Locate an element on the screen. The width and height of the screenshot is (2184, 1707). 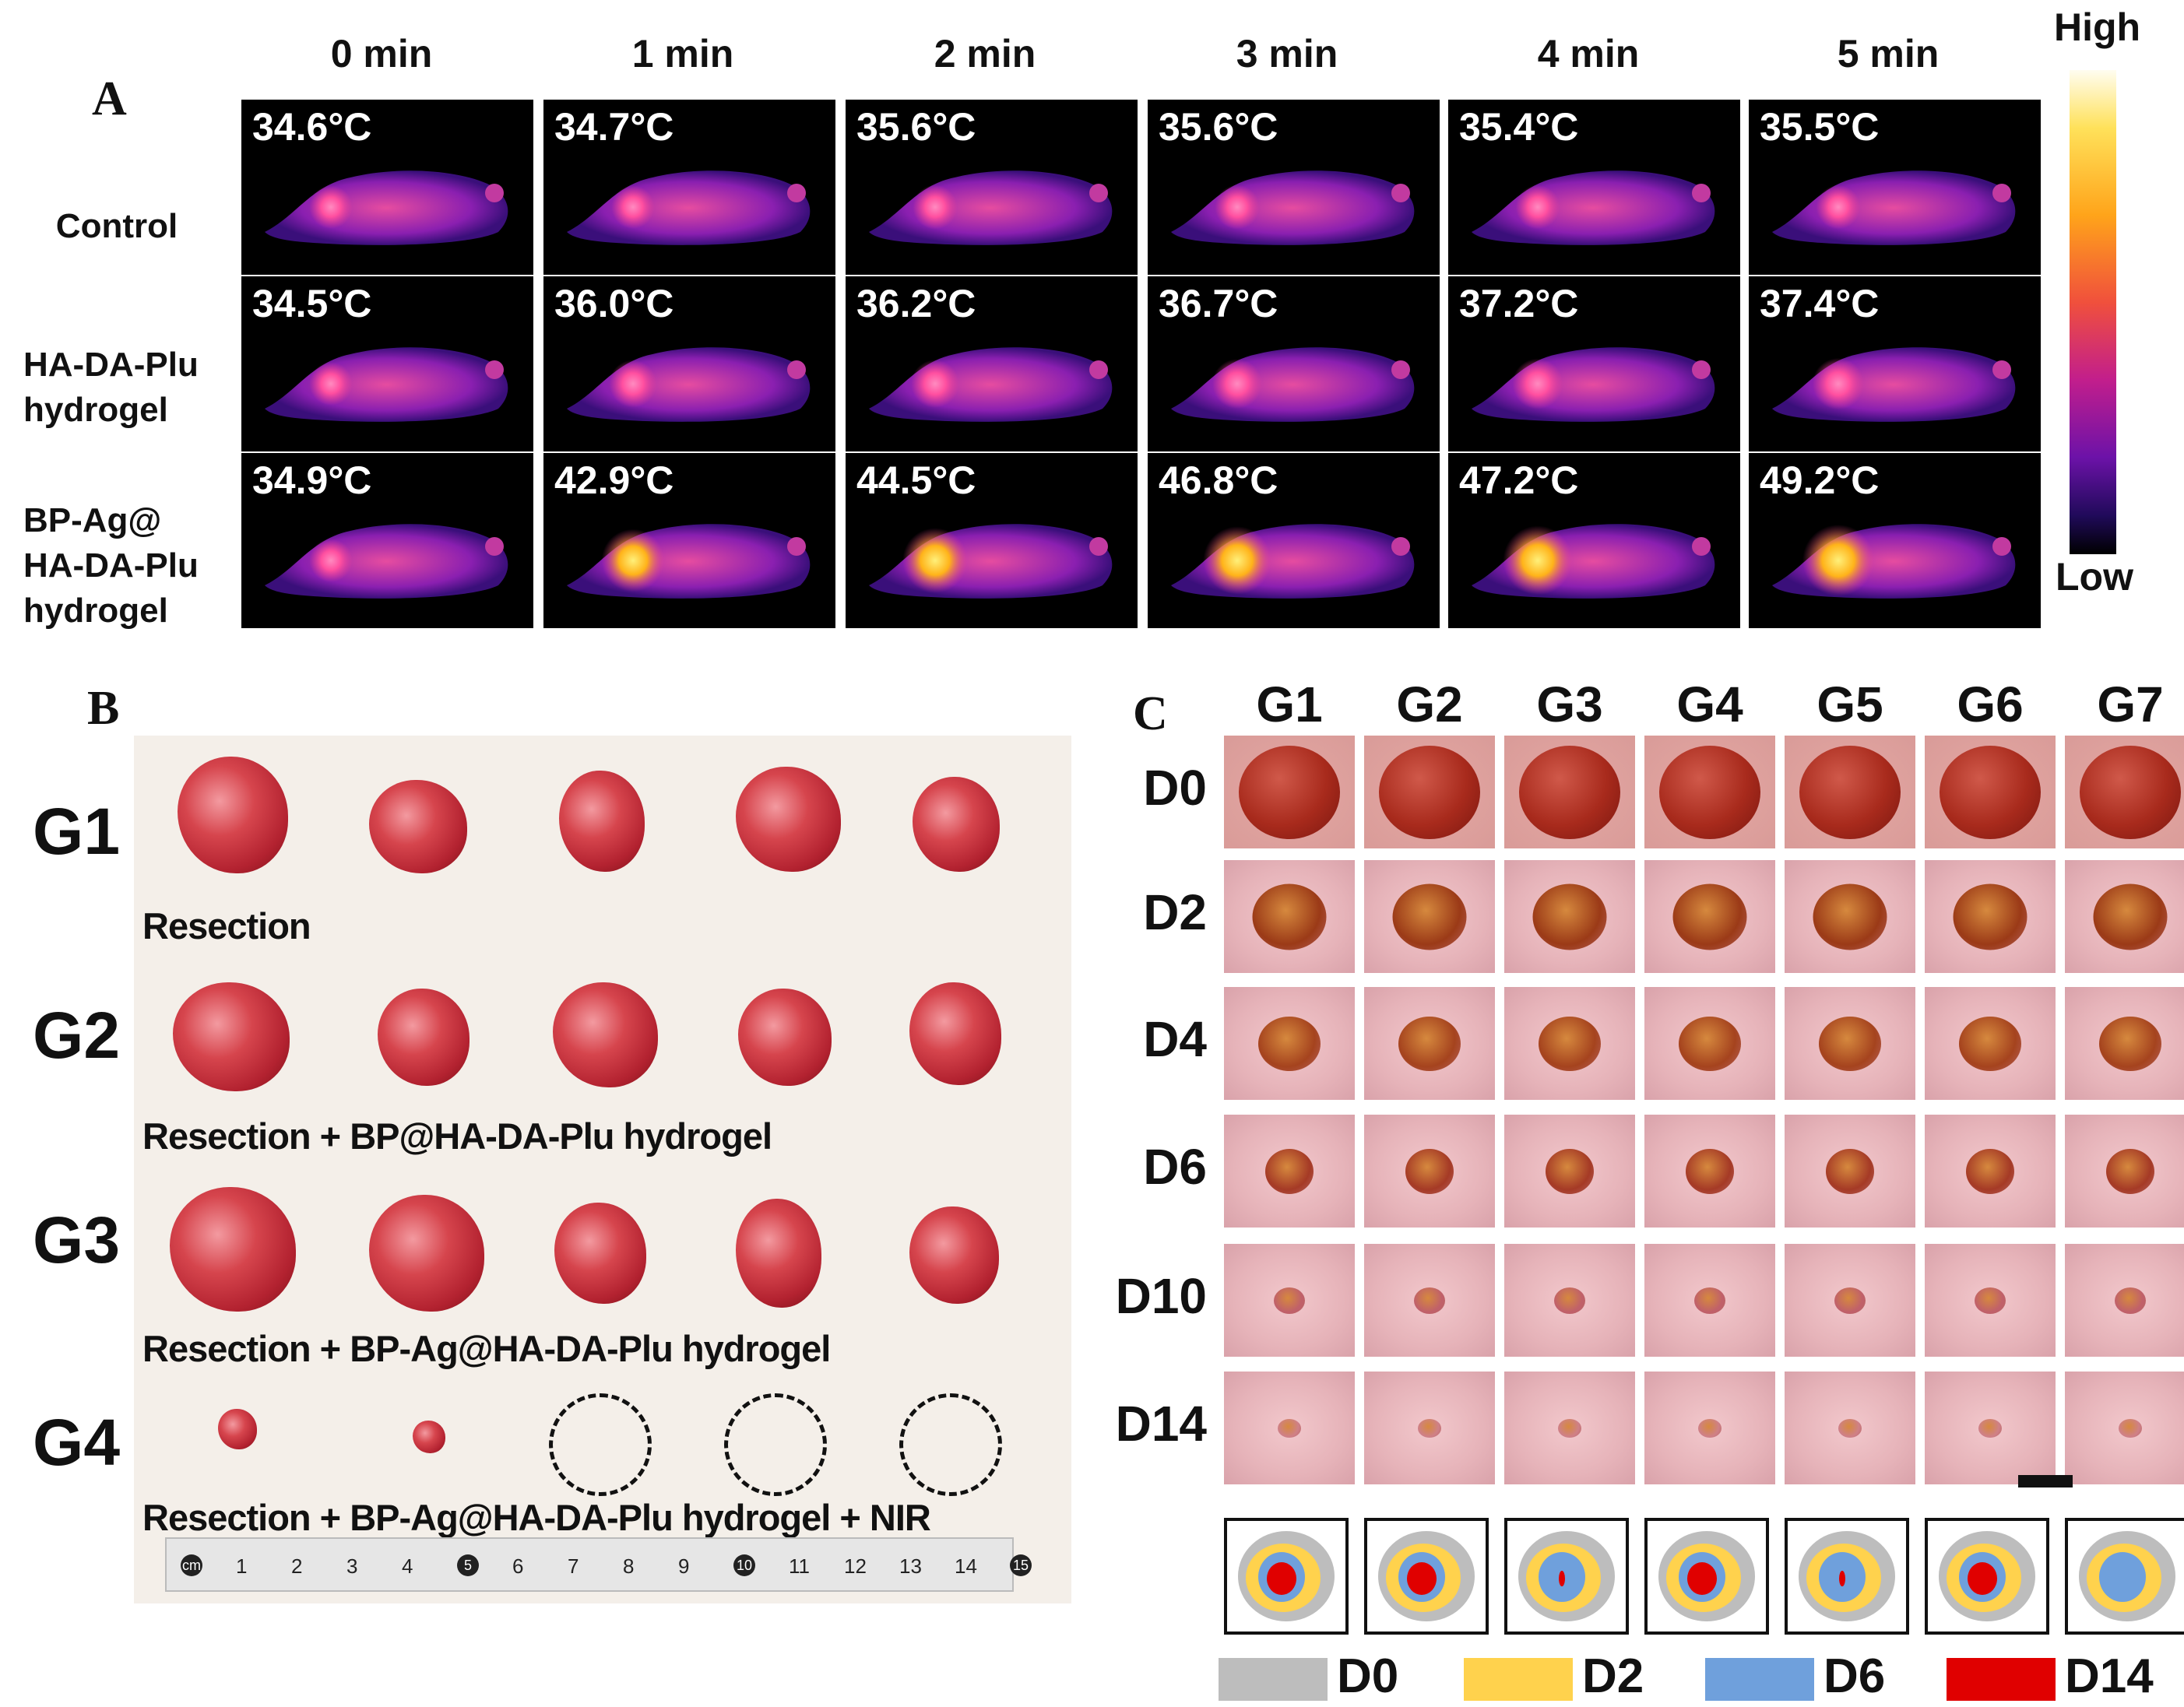
temperature-label: 37.4°C is located at coordinates (1820, 303).